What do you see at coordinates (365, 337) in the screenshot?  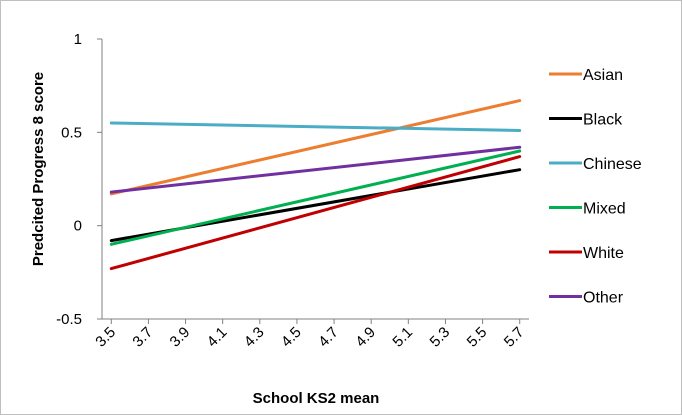 I see `x-tick-label: 4.9` at bounding box center [365, 337].